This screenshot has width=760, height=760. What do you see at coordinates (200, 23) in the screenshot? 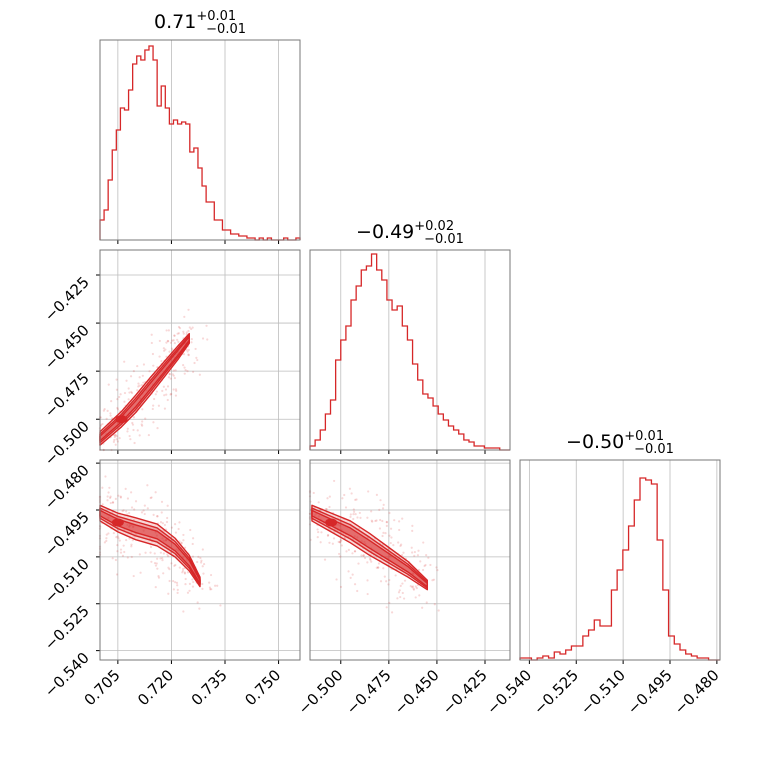
I see `title-param-0: 0.71+0.01 −0.01` at bounding box center [200, 23].